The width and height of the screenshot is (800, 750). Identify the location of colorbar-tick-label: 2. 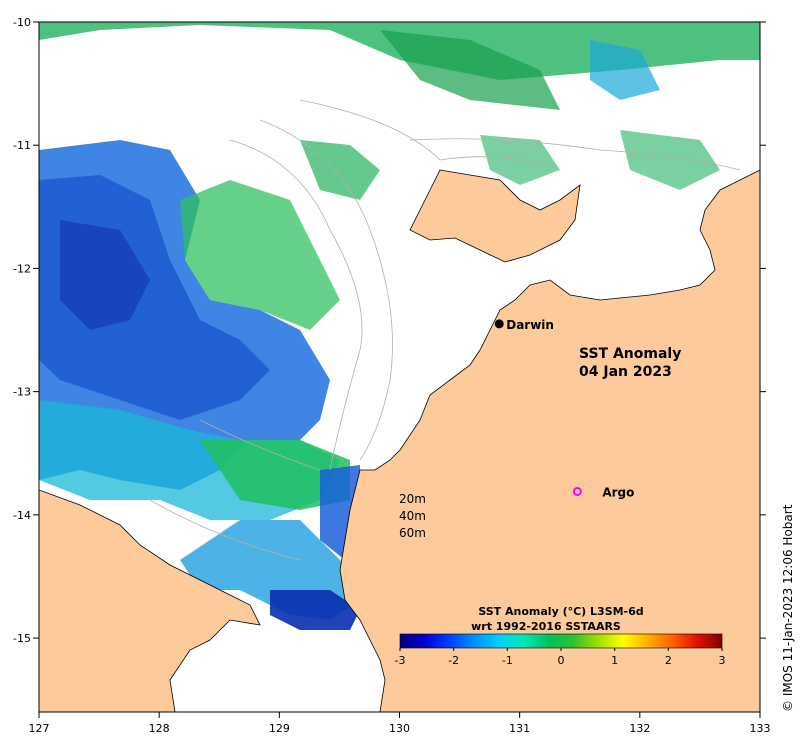
(668, 660).